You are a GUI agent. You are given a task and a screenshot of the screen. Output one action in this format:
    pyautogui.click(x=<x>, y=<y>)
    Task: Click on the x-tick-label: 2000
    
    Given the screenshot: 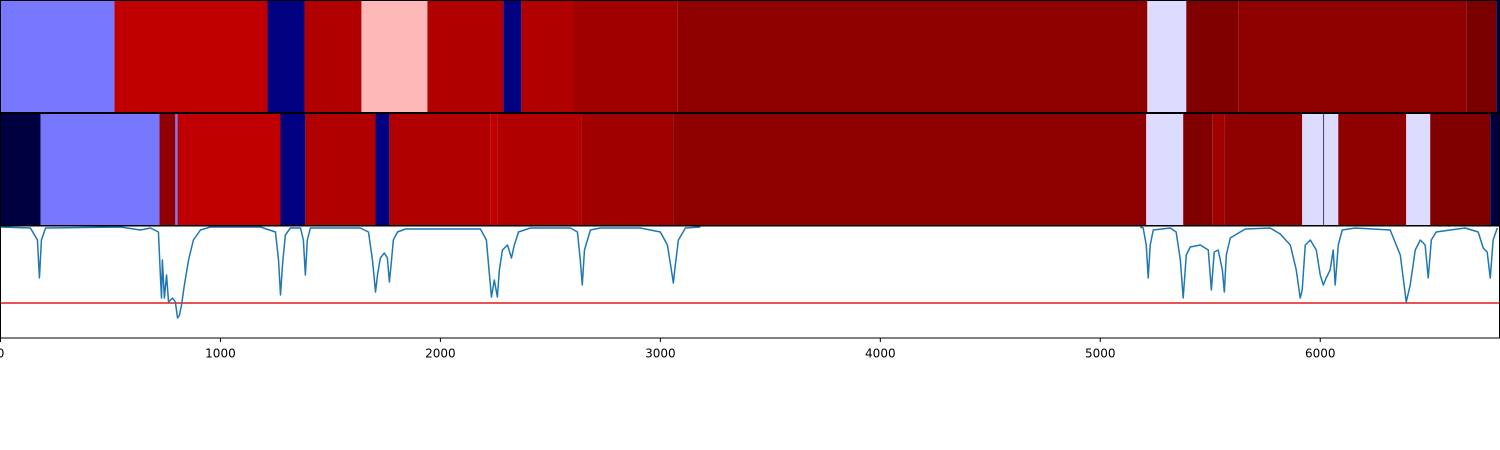 What is the action you would take?
    pyautogui.click(x=440, y=354)
    